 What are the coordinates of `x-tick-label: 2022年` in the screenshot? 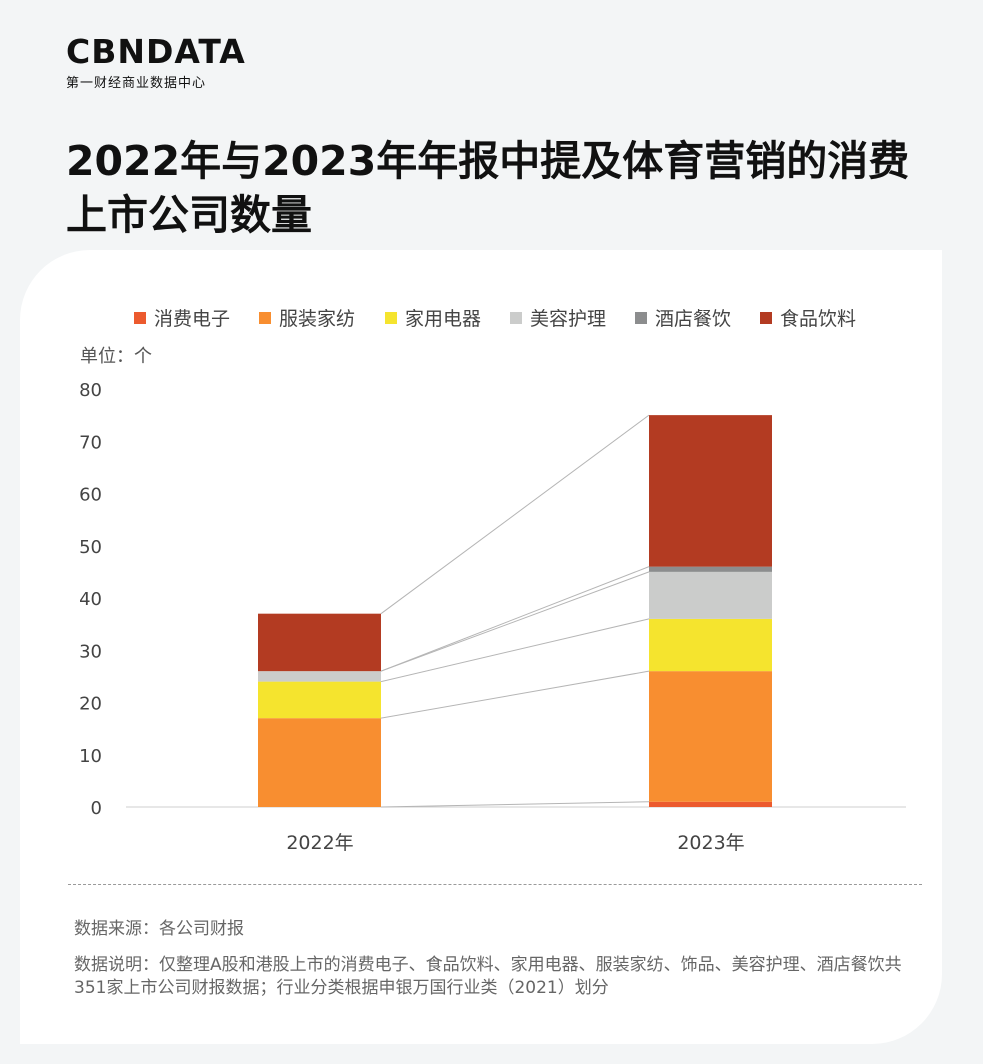 It's located at (319, 843).